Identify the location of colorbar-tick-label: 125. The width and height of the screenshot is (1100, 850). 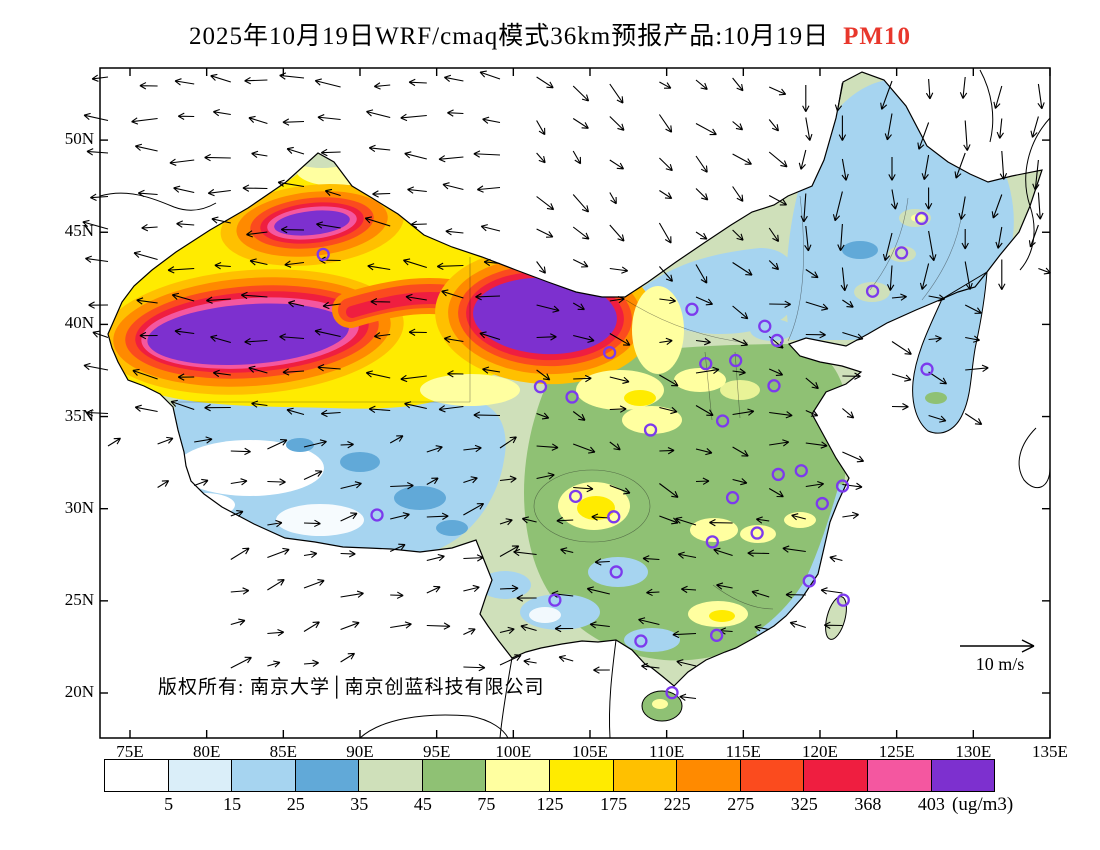
(550, 804).